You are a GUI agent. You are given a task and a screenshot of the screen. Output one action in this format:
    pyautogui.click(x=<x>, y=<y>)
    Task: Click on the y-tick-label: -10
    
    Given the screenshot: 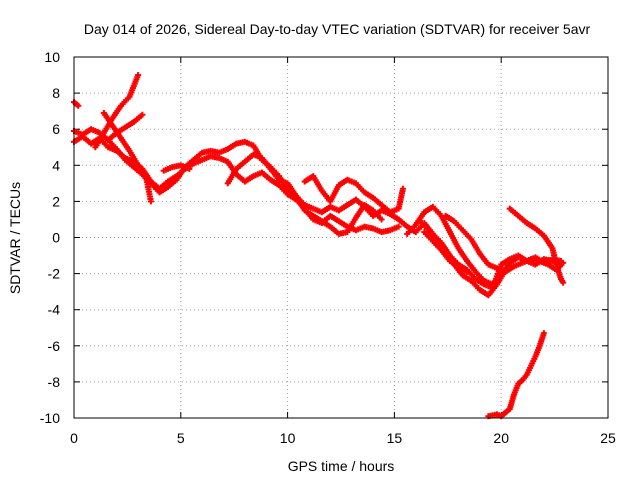 What is the action you would take?
    pyautogui.click(x=50, y=418)
    